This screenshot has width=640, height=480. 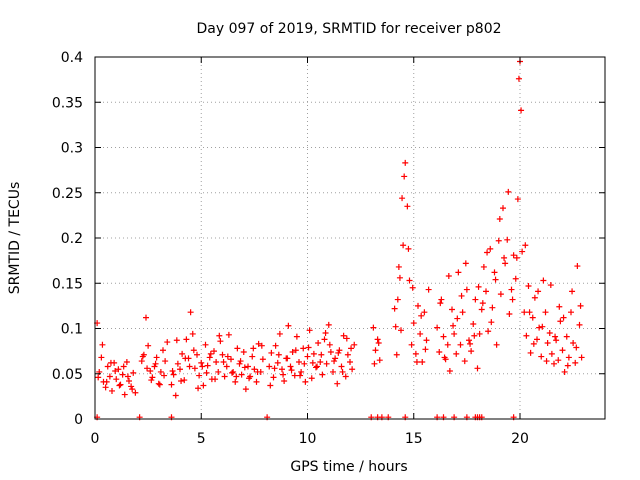 What do you see at coordinates (72, 58) in the screenshot?
I see `y-tick-label: 0.4` at bounding box center [72, 58].